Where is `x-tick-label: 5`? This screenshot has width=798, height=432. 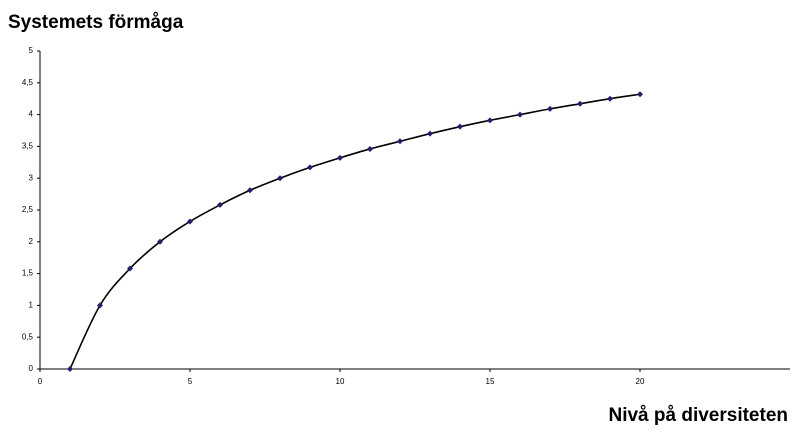
x-tick-label: 5 is located at coordinates (190, 381).